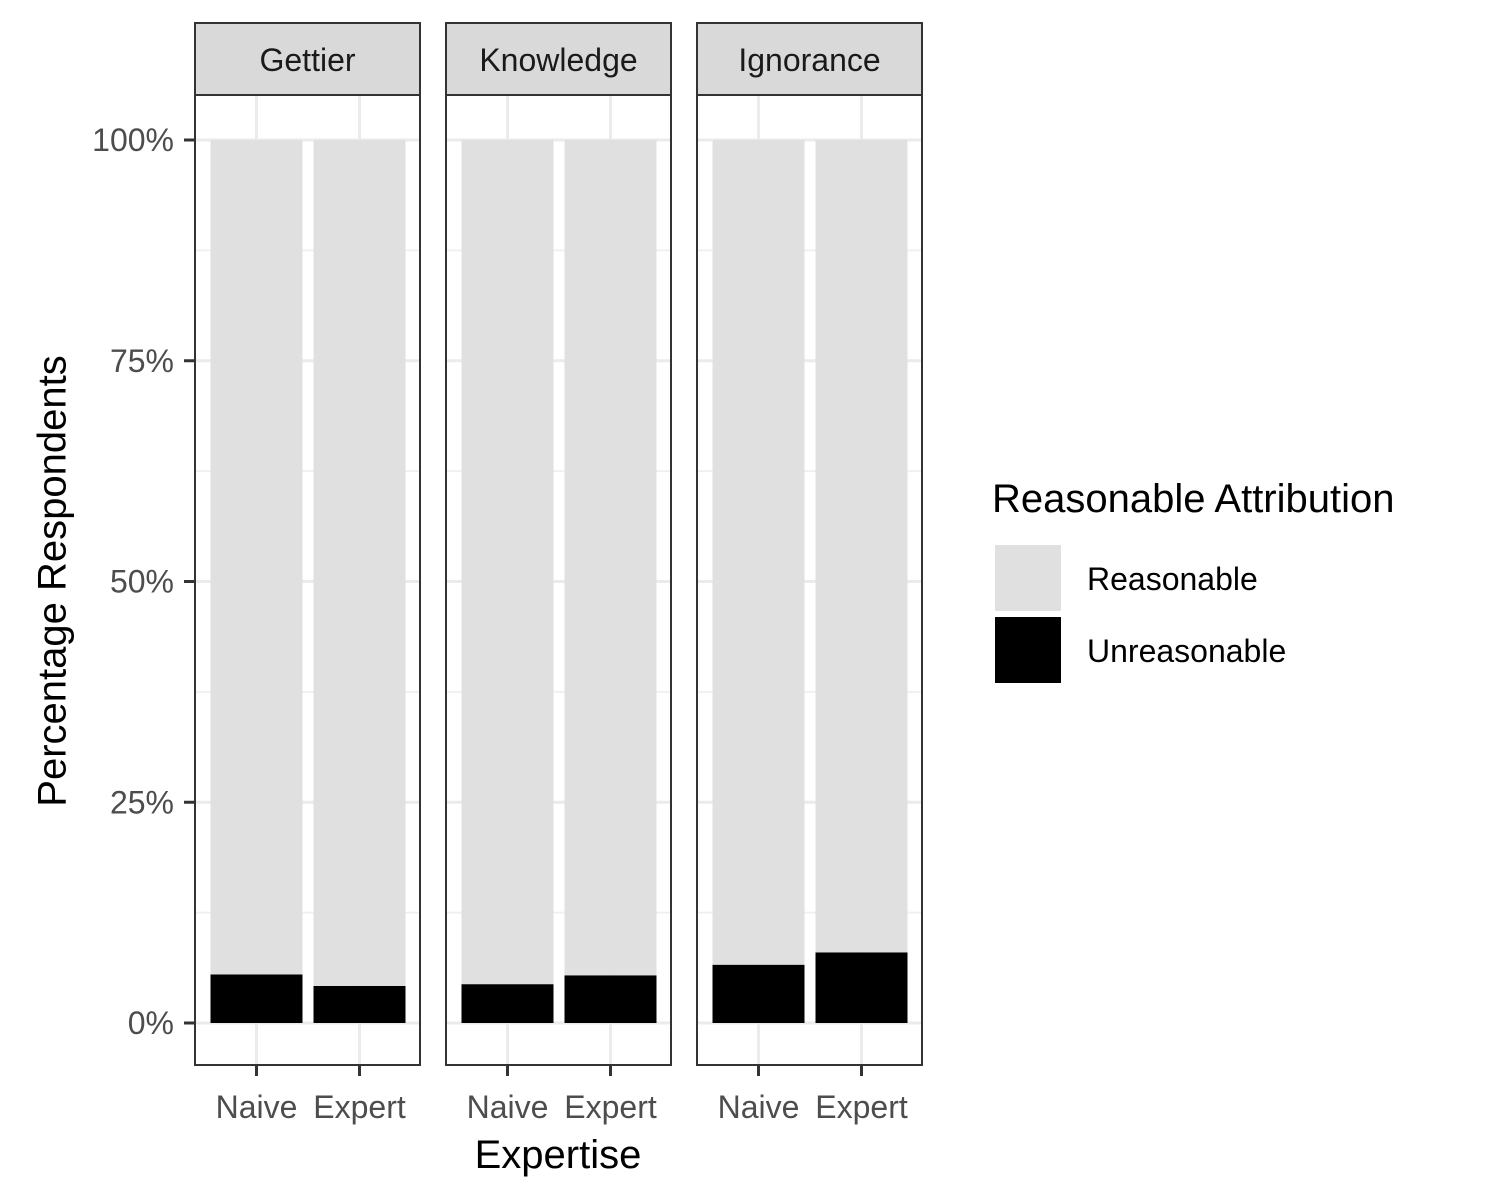 This screenshot has height=1200, width=1500. What do you see at coordinates (151, 1023) in the screenshot?
I see `y-tick-label: 0%` at bounding box center [151, 1023].